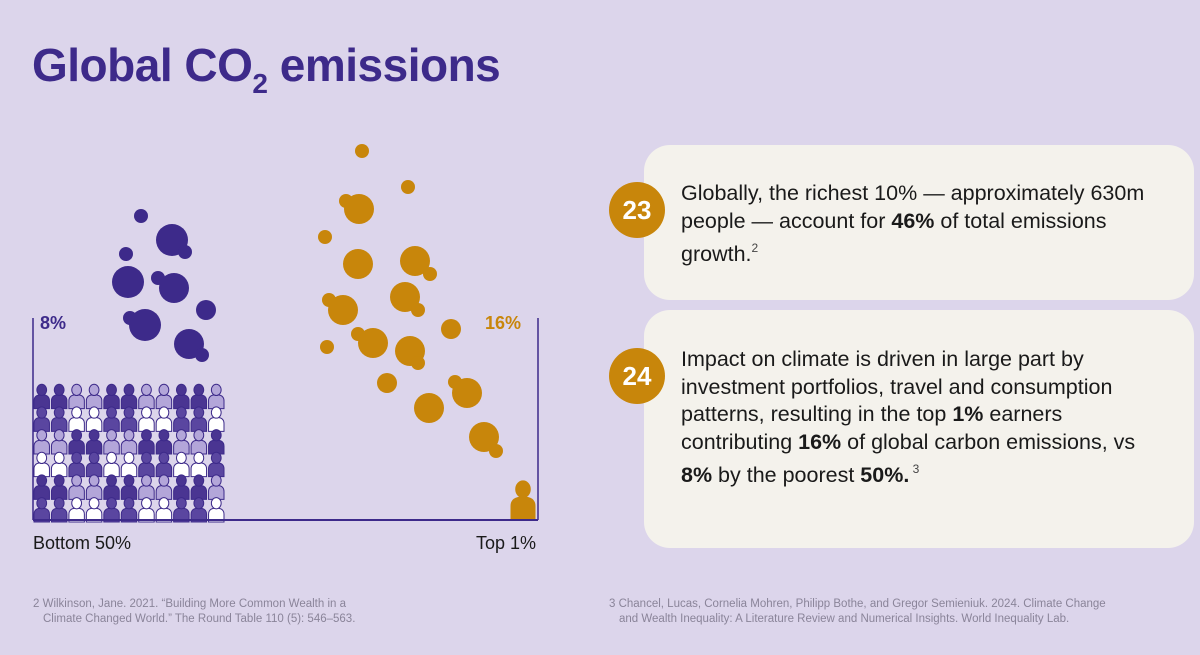 The width and height of the screenshot is (1200, 655). Describe the element at coordinates (503, 323) in the screenshot. I see `top-1-value: 16%` at that location.